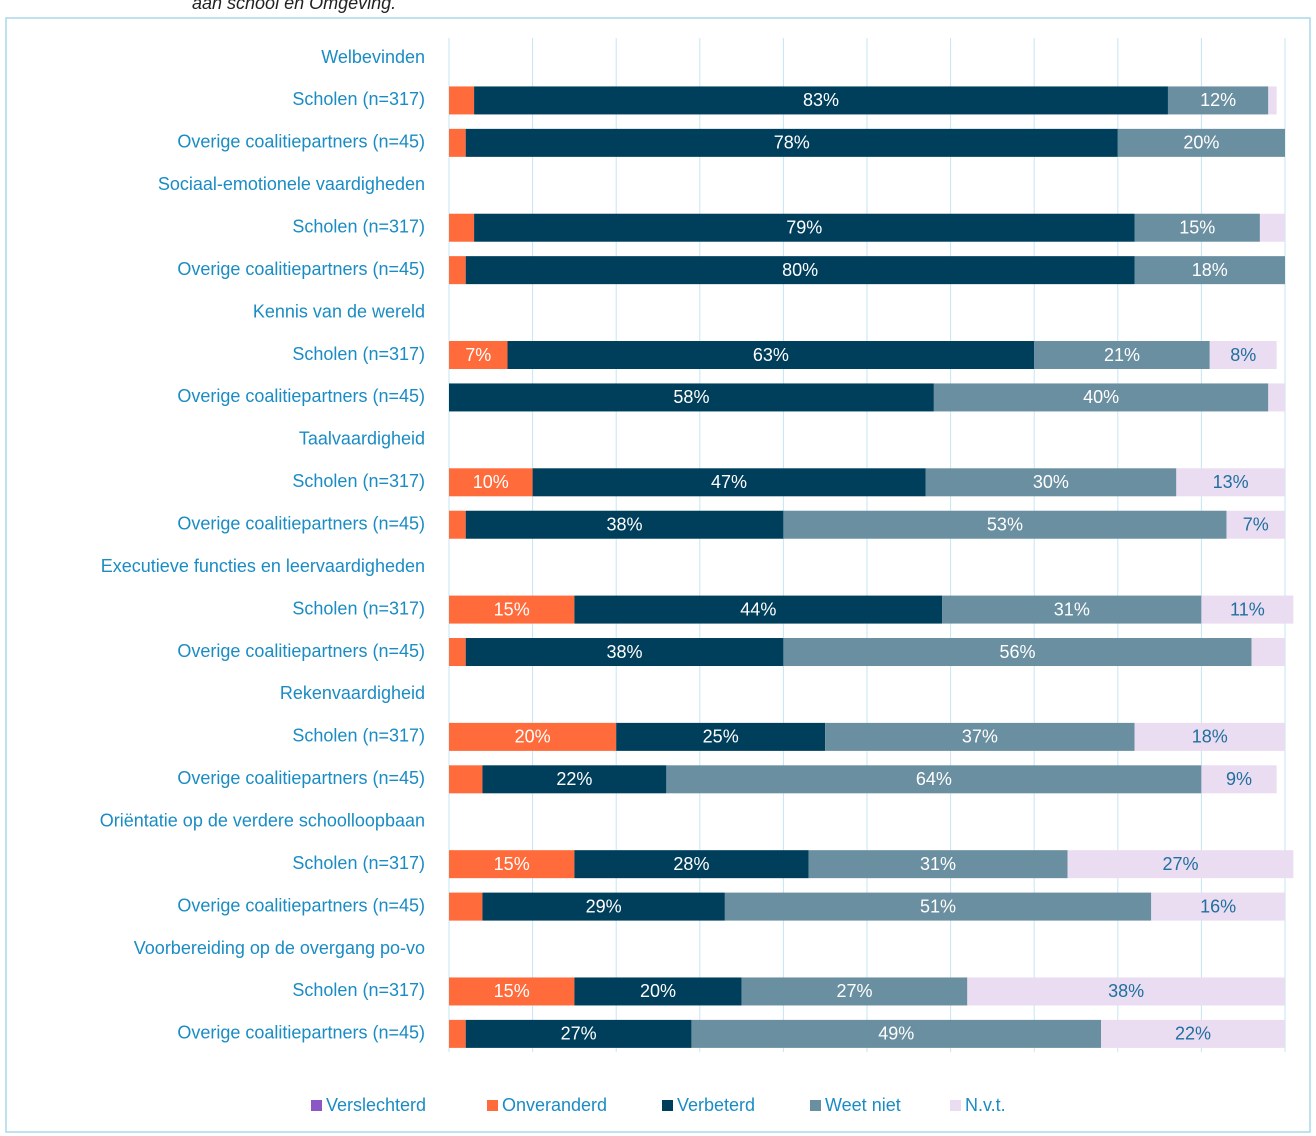  I want to click on data-label: 31%, so click(1072, 609).